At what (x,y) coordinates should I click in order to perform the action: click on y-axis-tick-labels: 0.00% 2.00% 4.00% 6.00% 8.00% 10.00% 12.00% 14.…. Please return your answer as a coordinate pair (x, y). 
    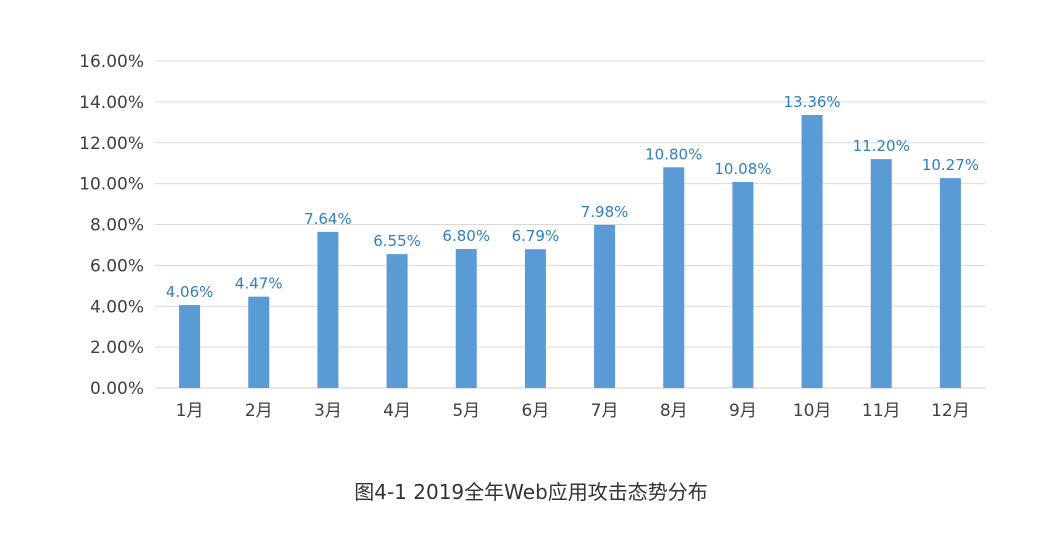
    Looking at the image, I should click on (111, 225).